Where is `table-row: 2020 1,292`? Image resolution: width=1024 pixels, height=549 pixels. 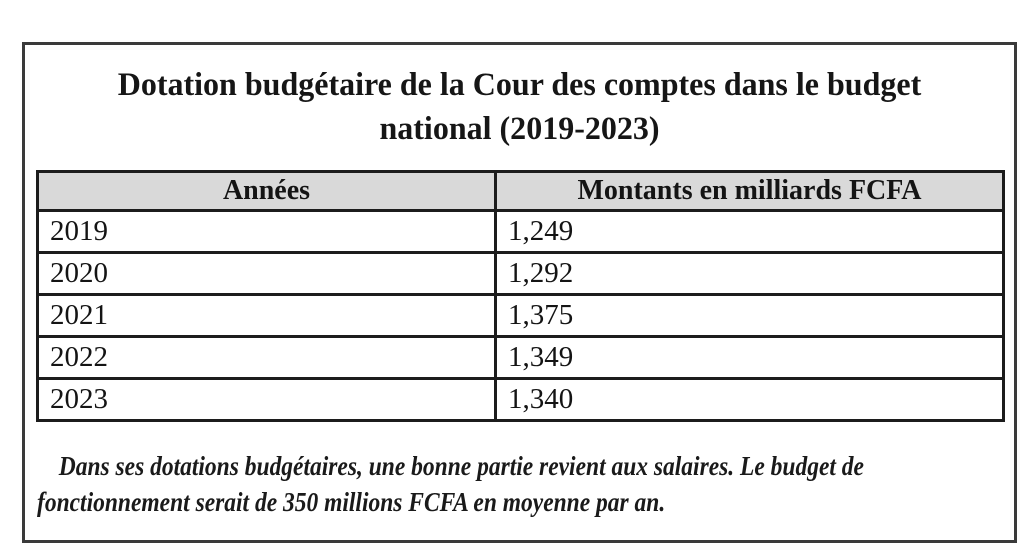
table-row: 2020 1,292 is located at coordinates (520, 273).